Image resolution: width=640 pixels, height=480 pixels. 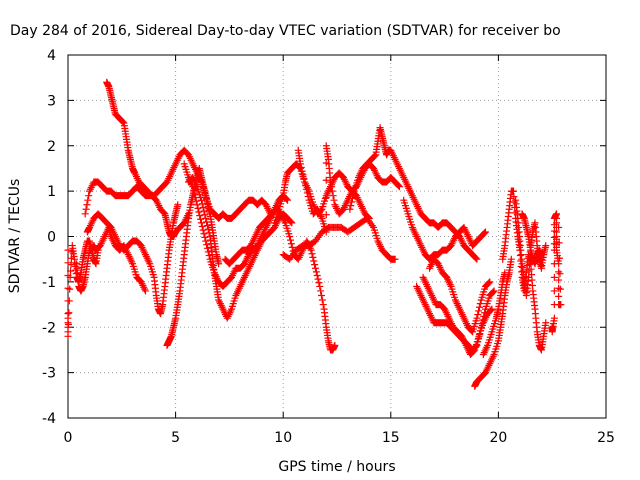 What do you see at coordinates (391, 438) in the screenshot?
I see `x-tick-label: 15` at bounding box center [391, 438].